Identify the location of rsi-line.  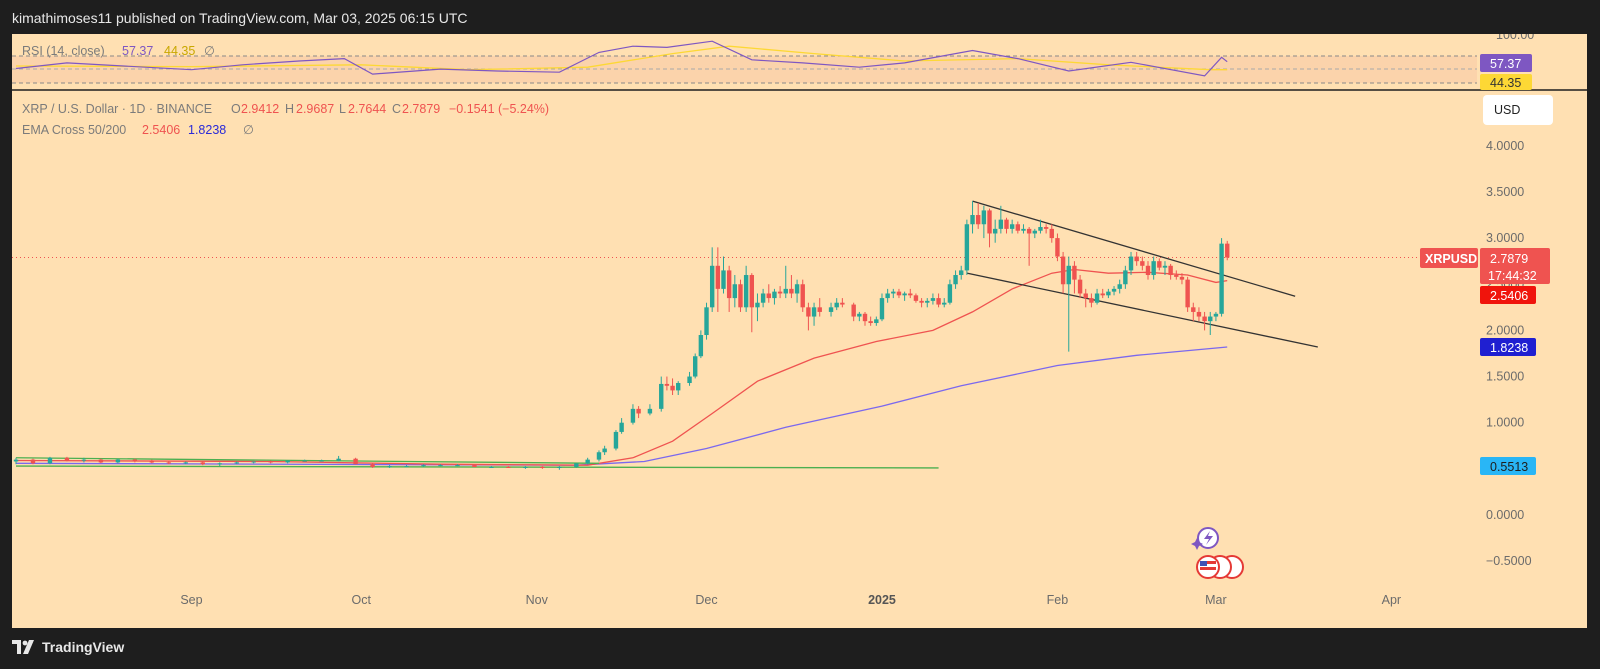
(621, 58).